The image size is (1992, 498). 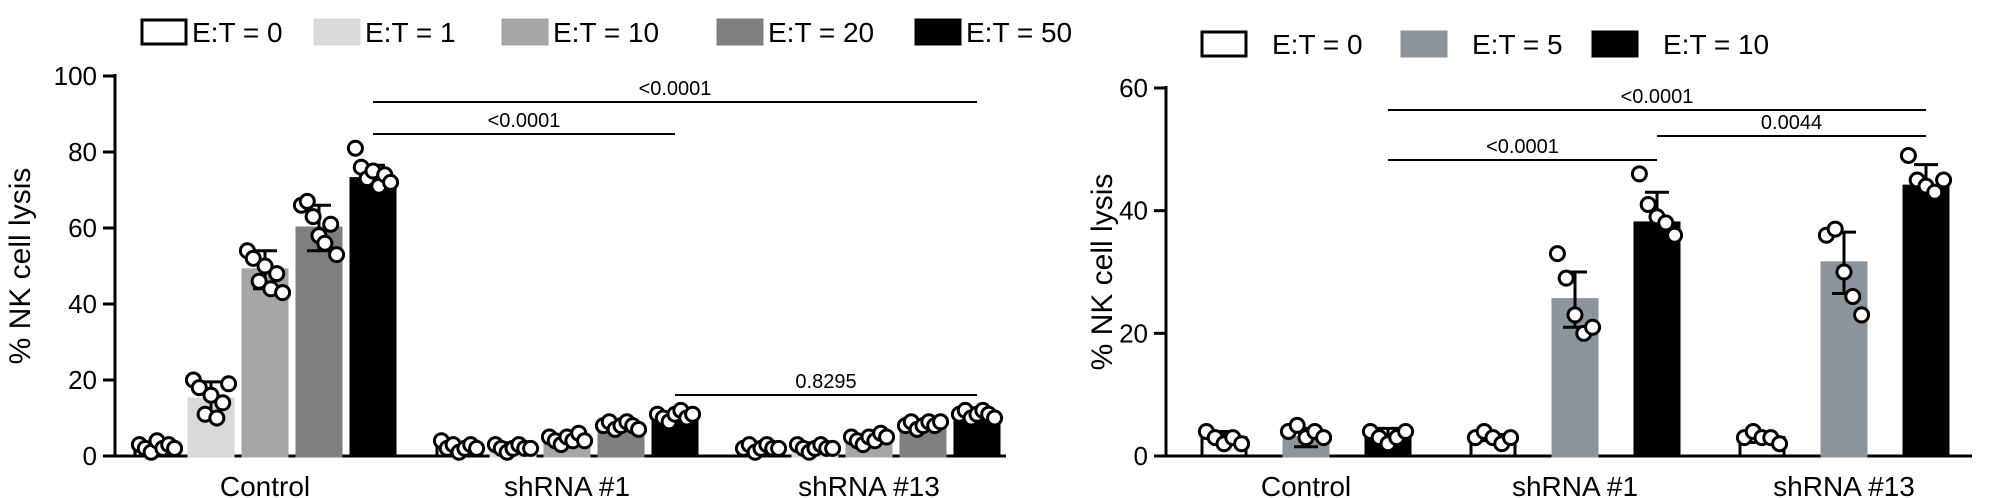 What do you see at coordinates (1019, 32) in the screenshot?
I see `legend-label: E:T = 50` at bounding box center [1019, 32].